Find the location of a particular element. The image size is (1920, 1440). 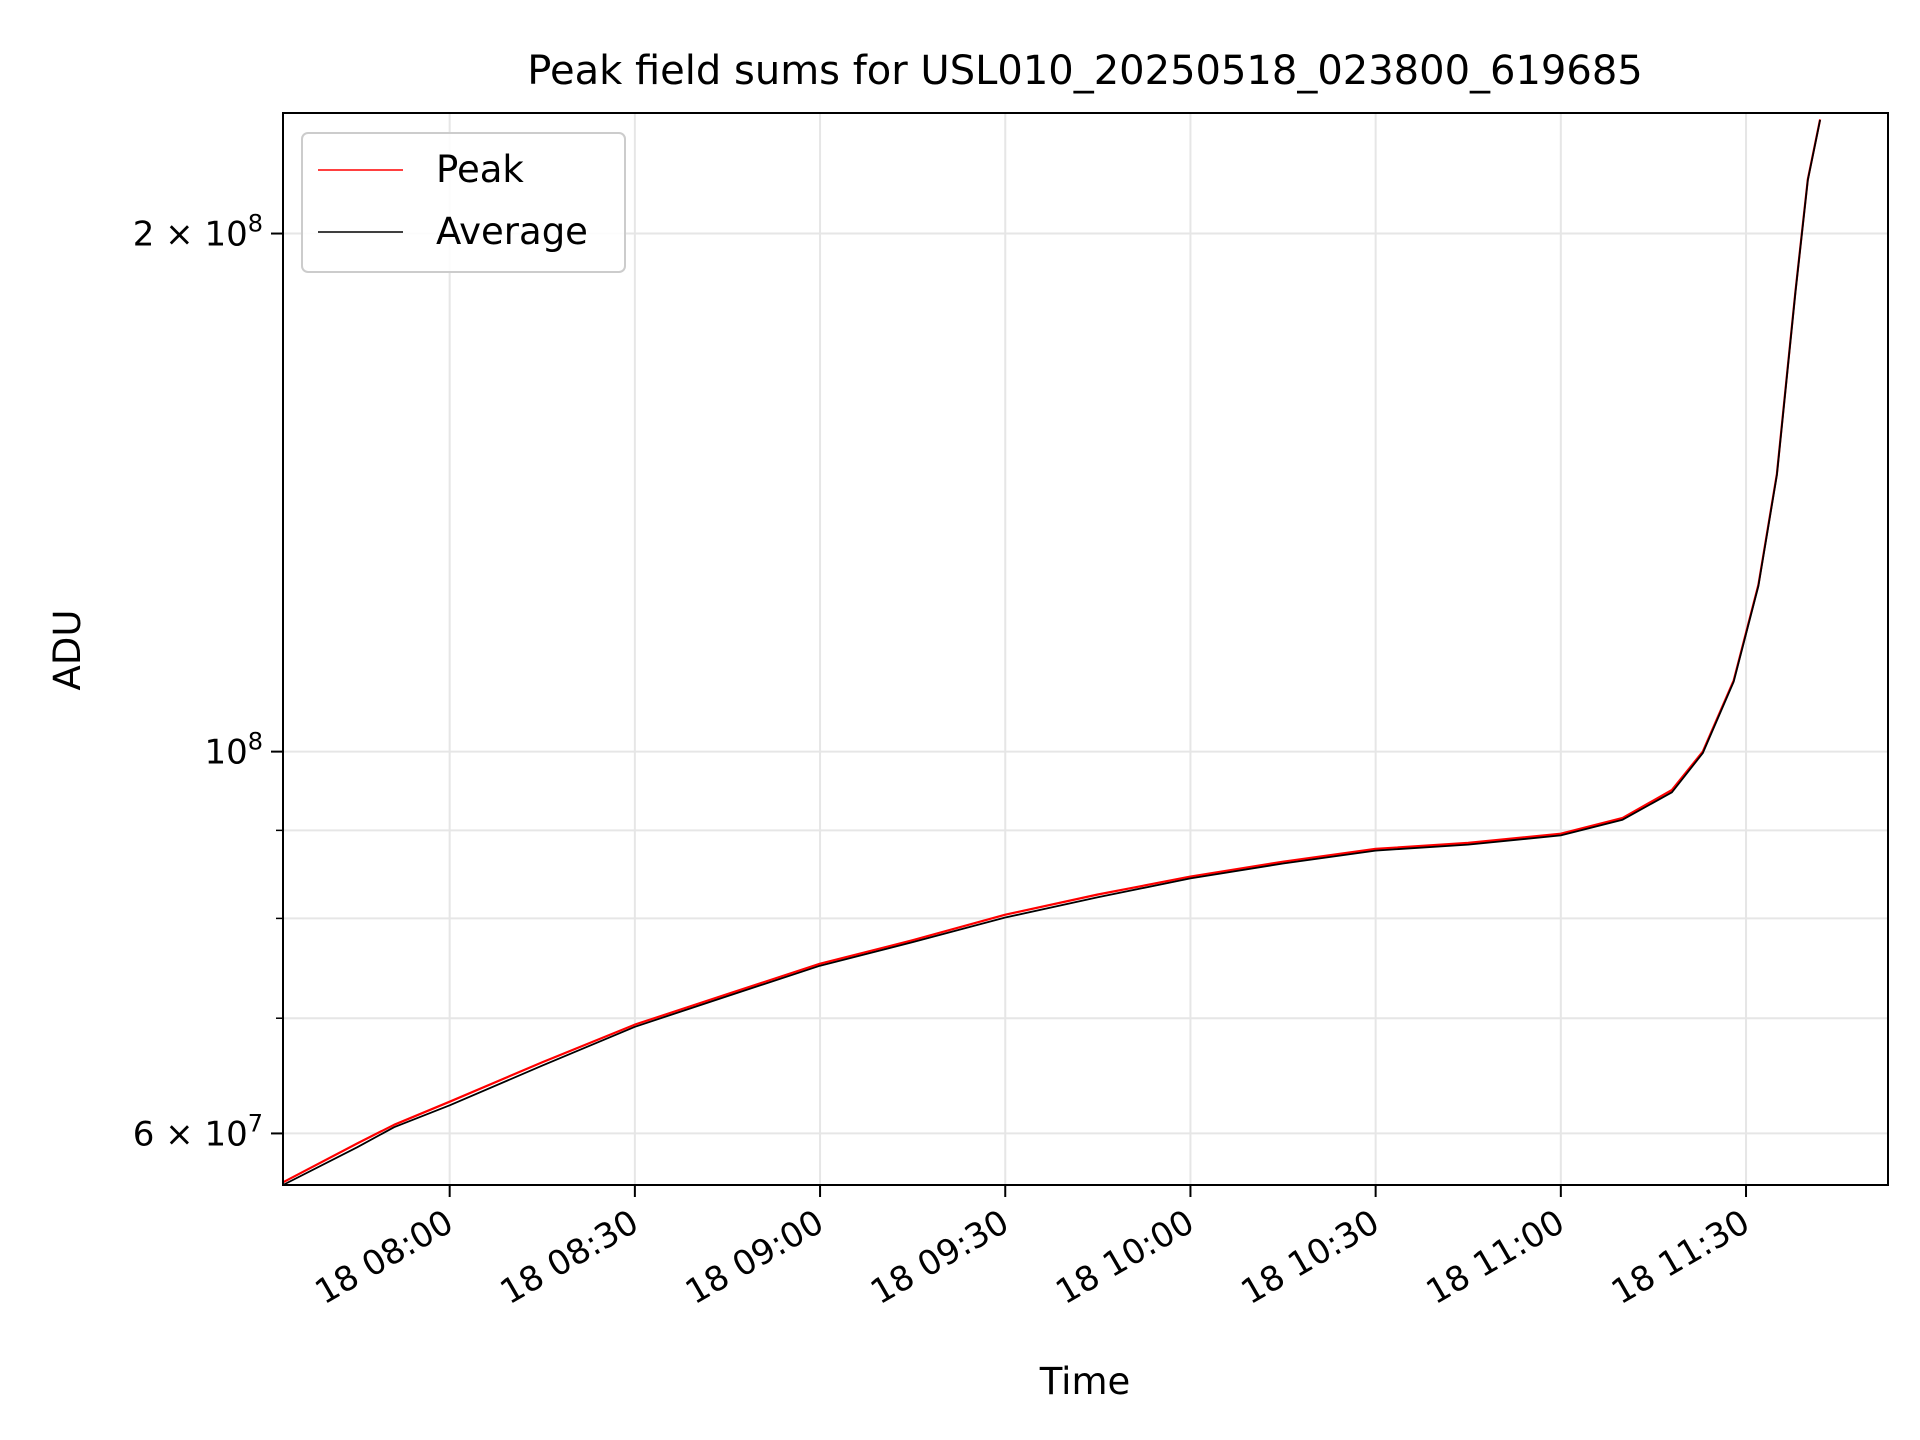

legend: Peak Average is located at coordinates (463, 202).